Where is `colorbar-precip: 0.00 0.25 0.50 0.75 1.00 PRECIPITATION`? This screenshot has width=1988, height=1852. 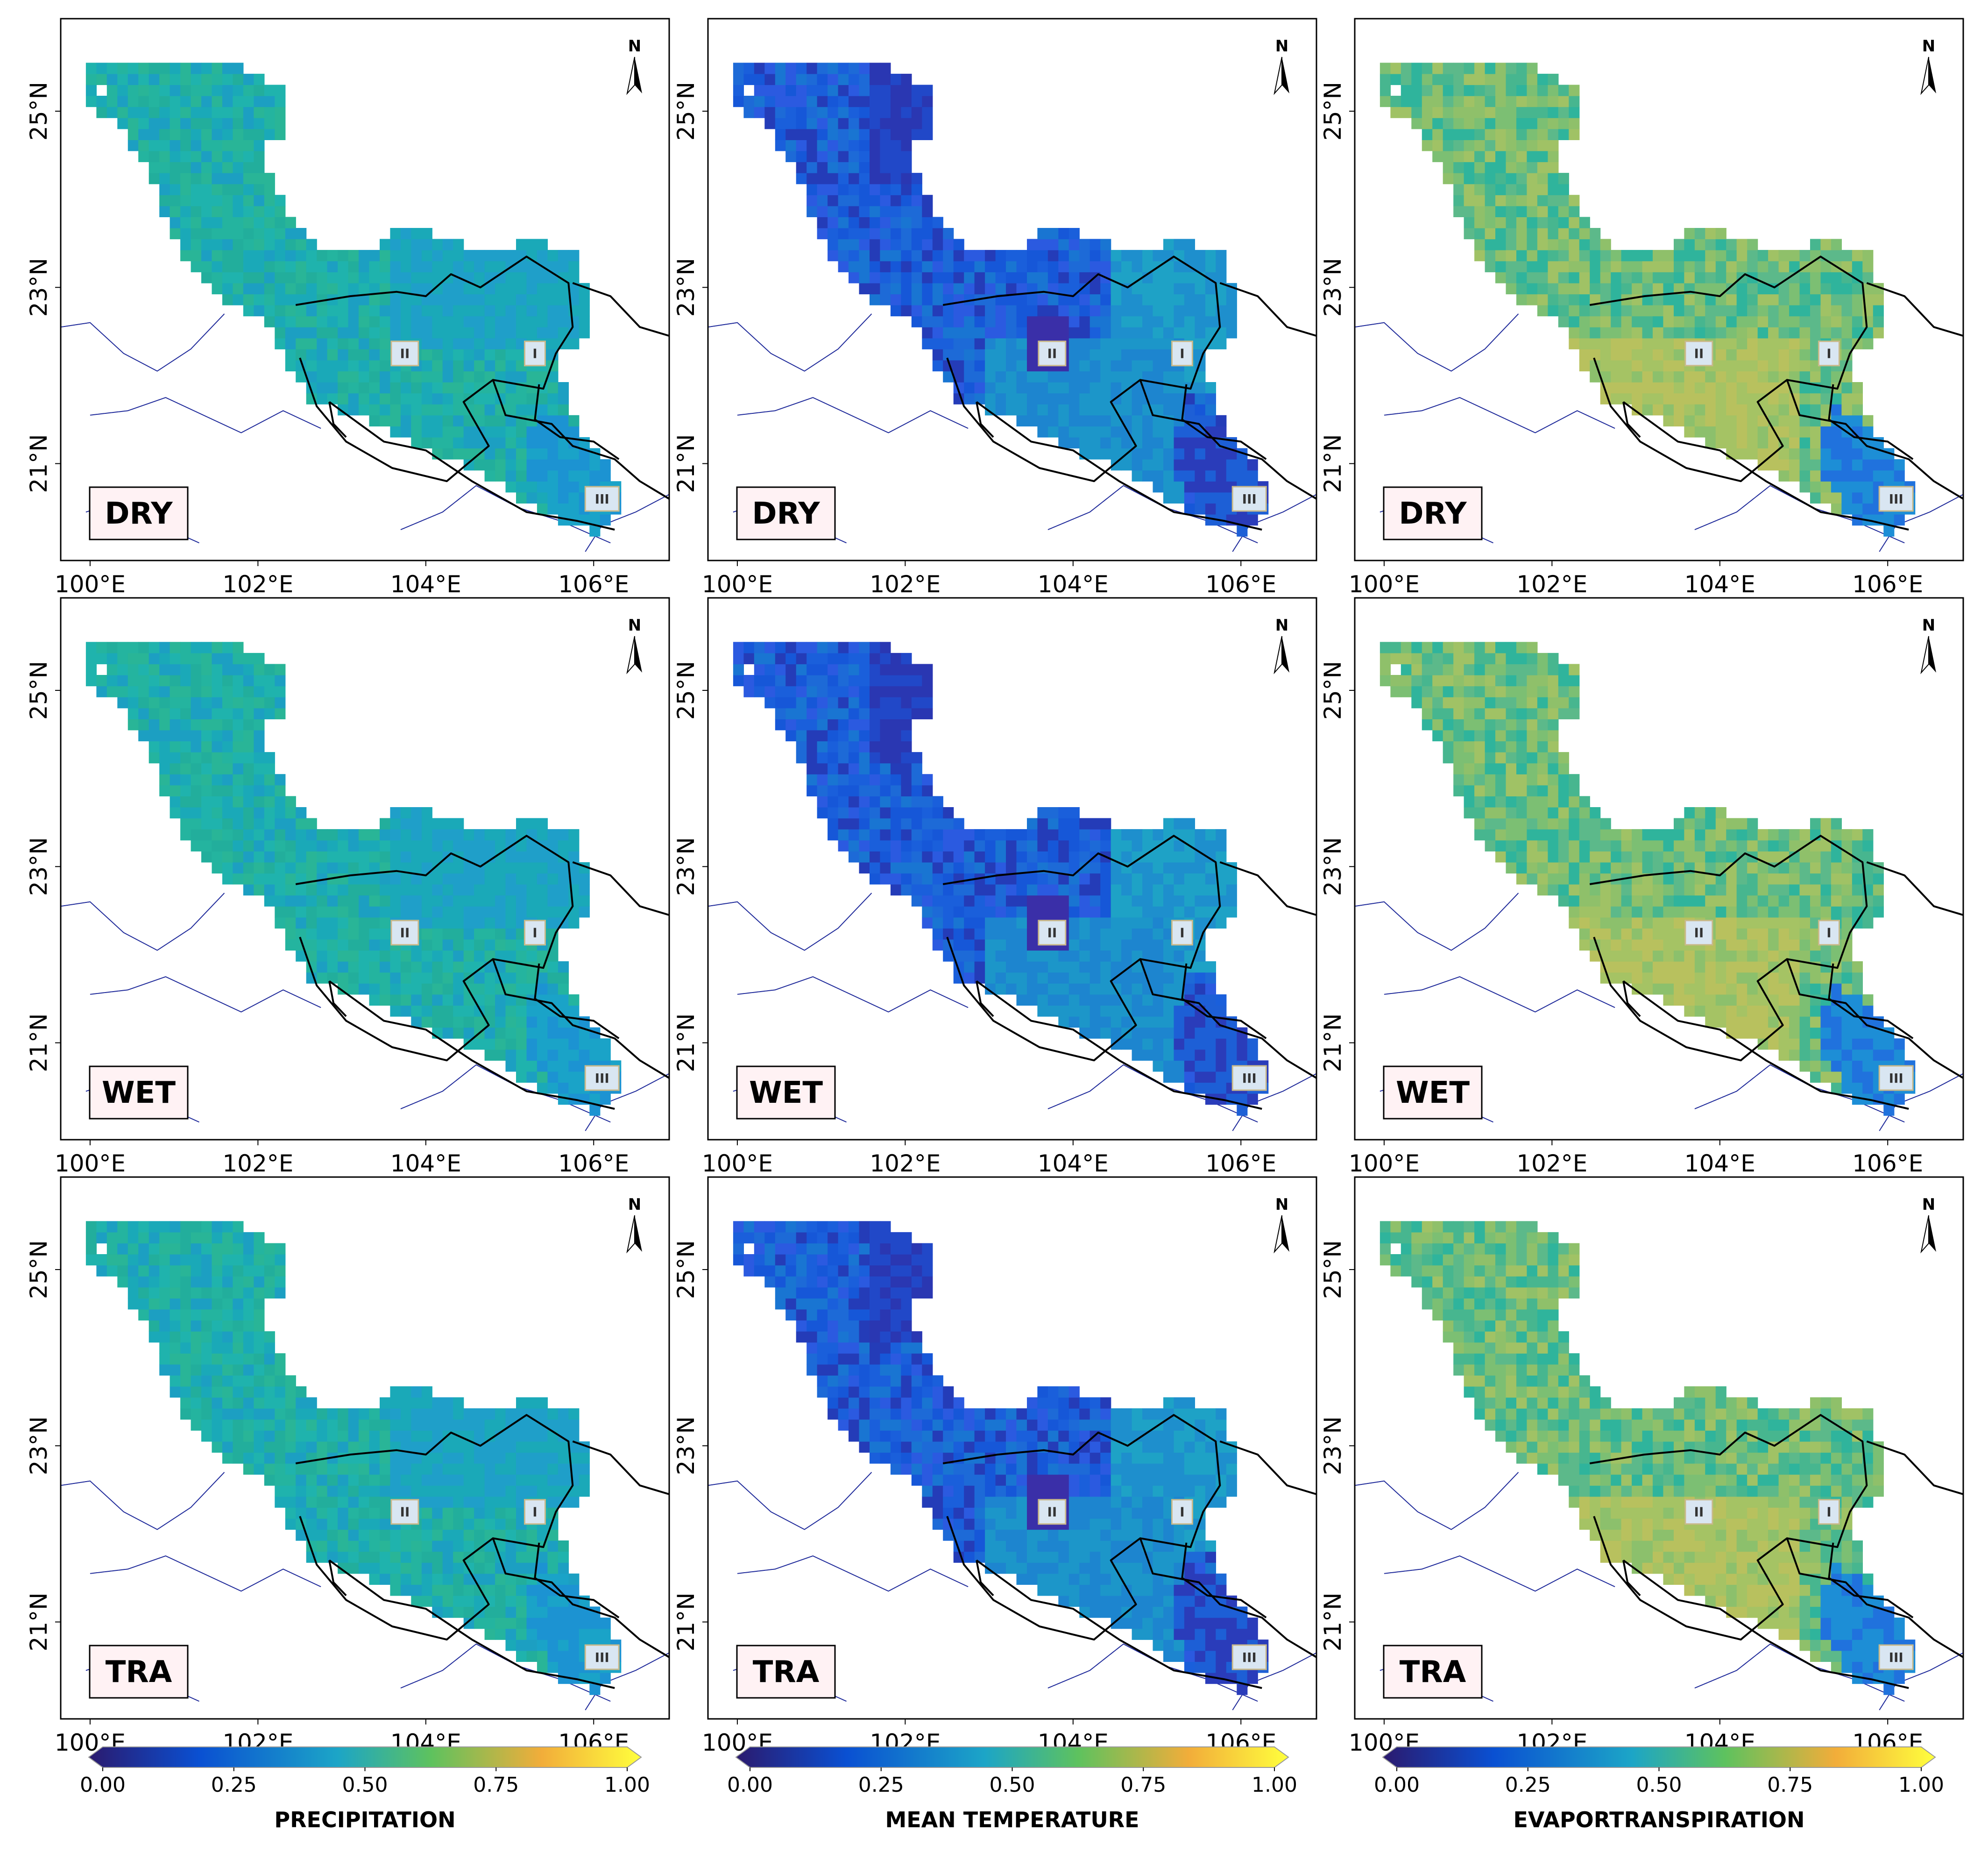 colorbar-precip: 0.00 0.25 0.50 0.75 1.00 PRECIPITATION is located at coordinates (365, 1789).